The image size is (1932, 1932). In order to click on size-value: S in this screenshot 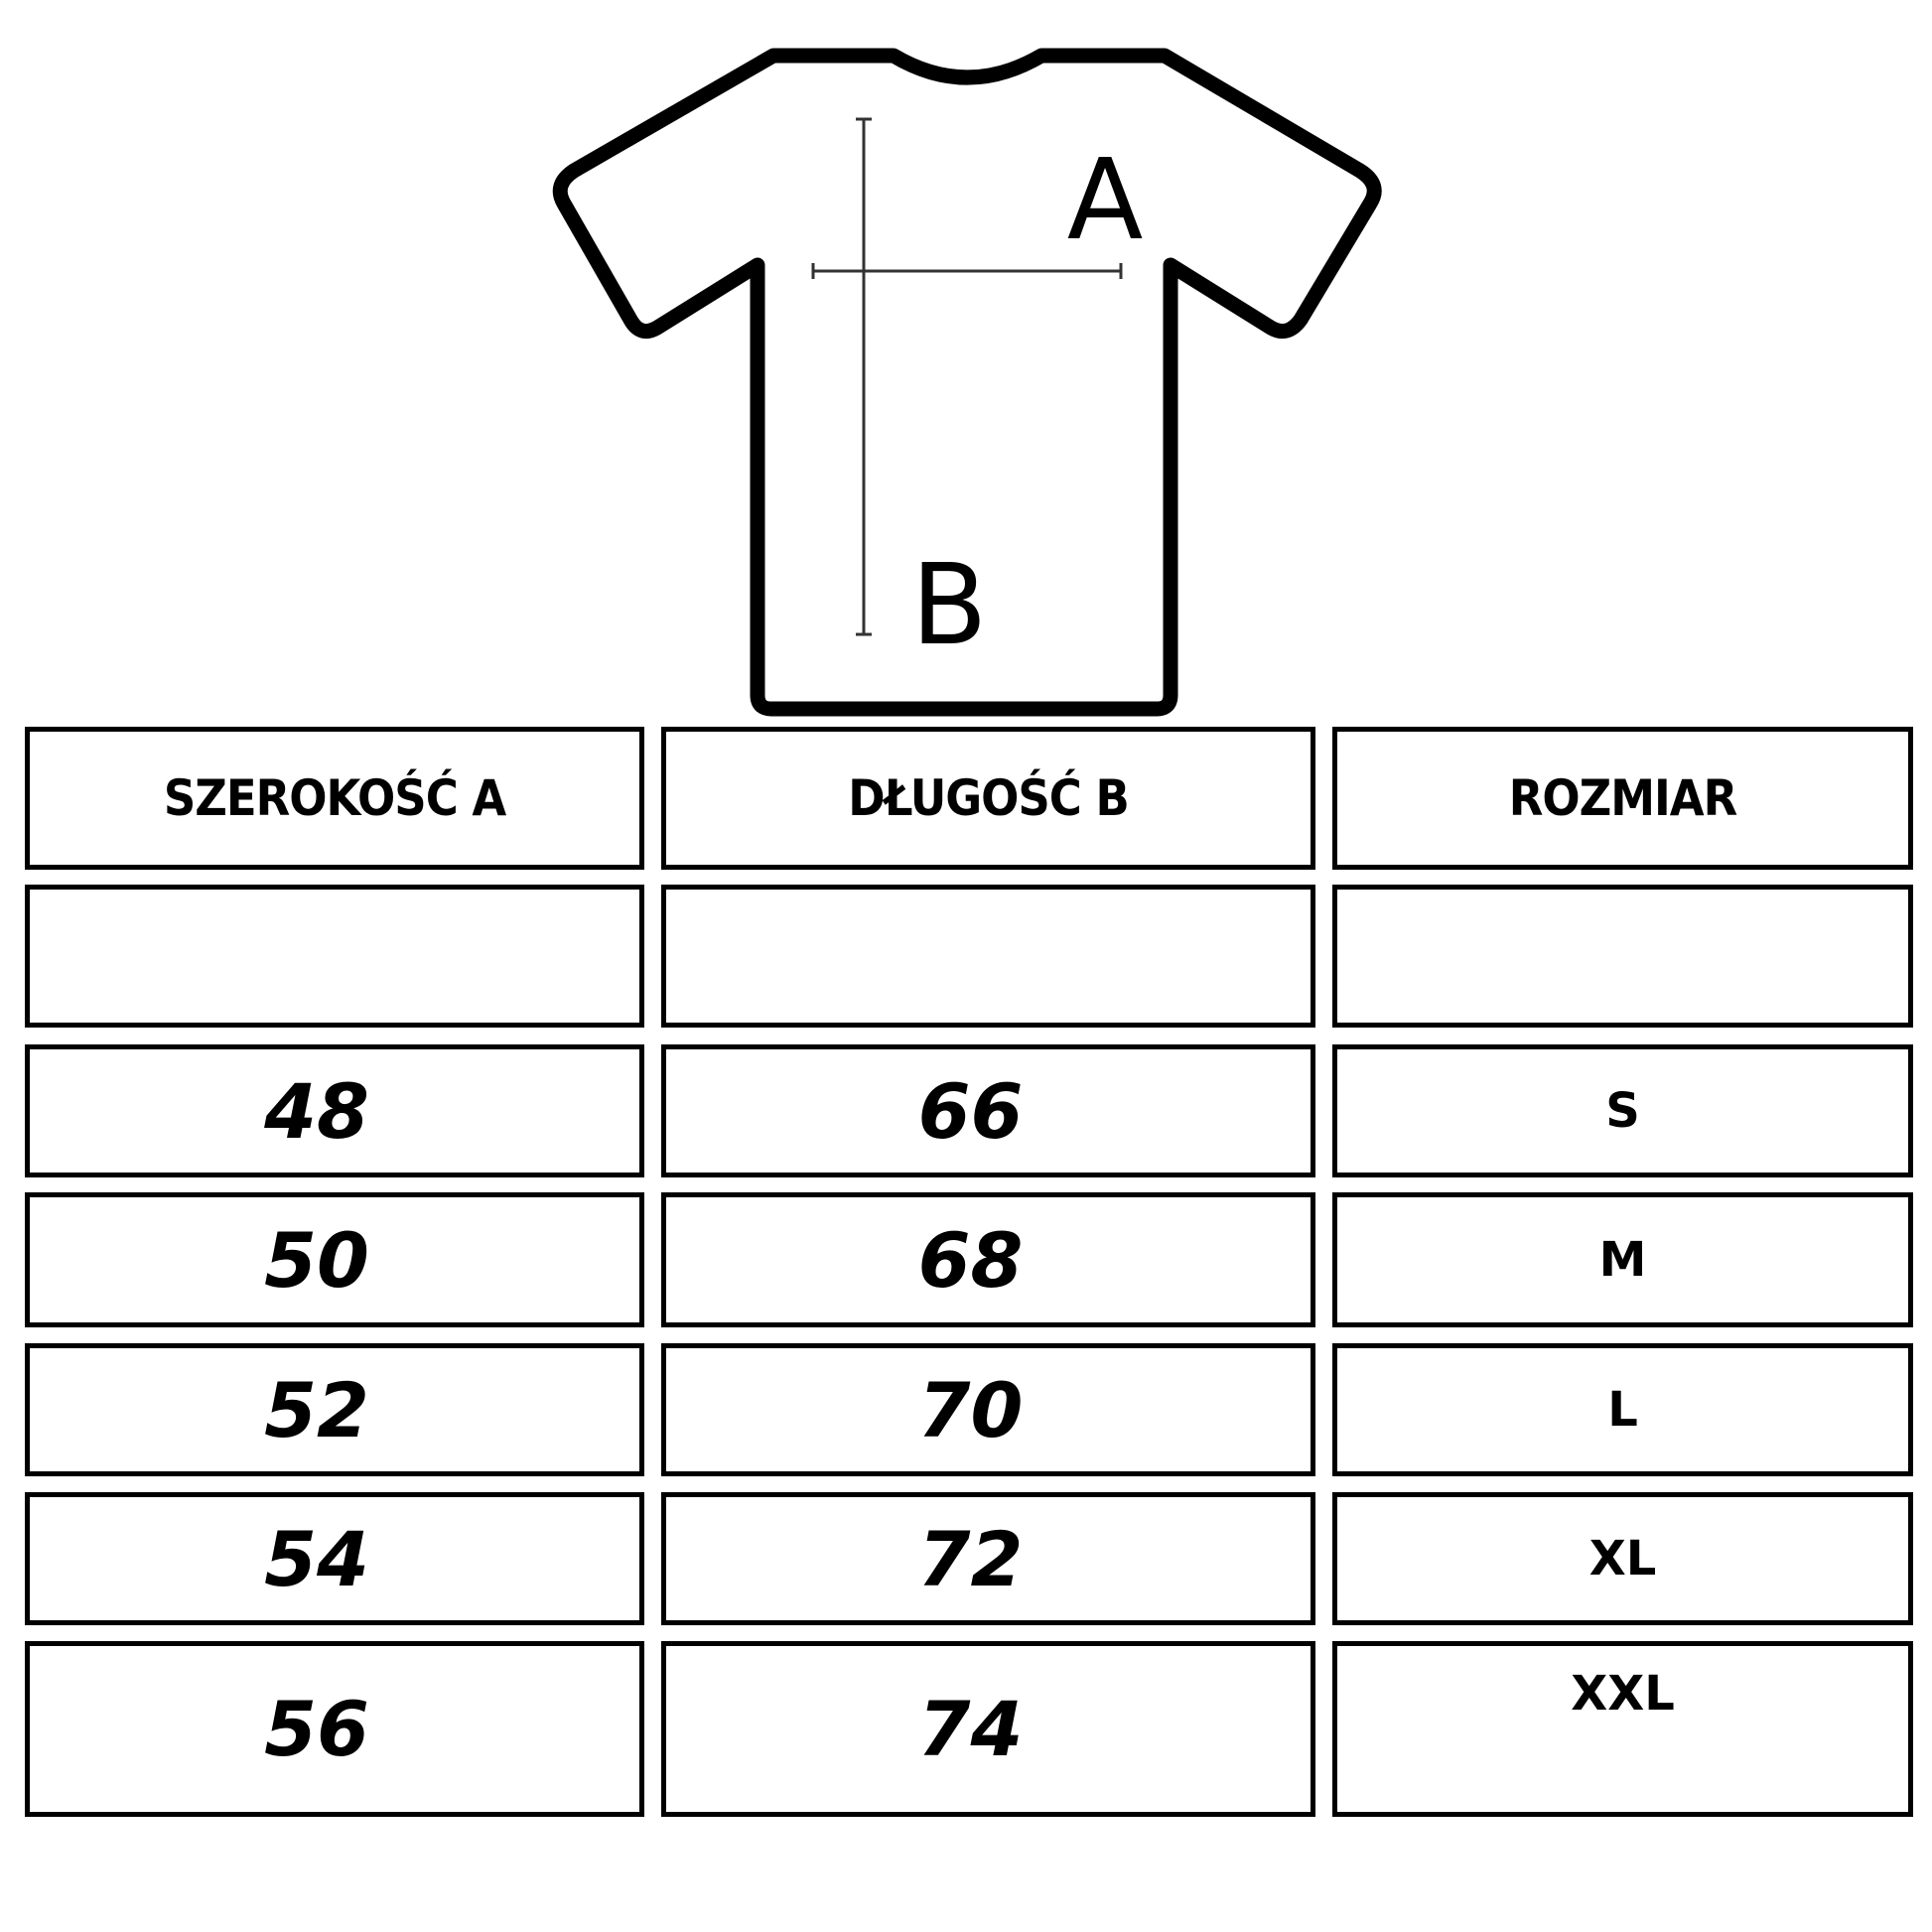, I will do `click(1623, 1111)`.